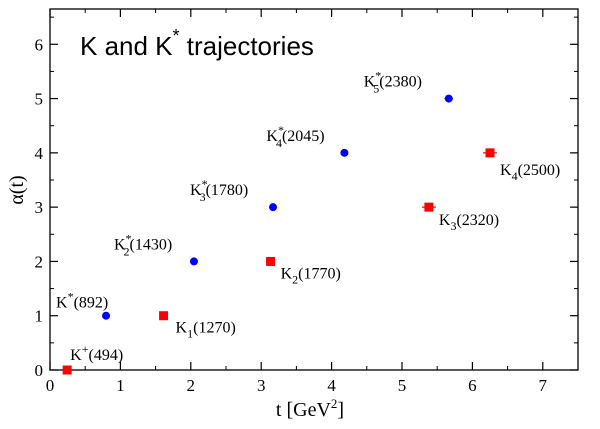  I want to click on y-tick-label: 6, so click(39, 44).